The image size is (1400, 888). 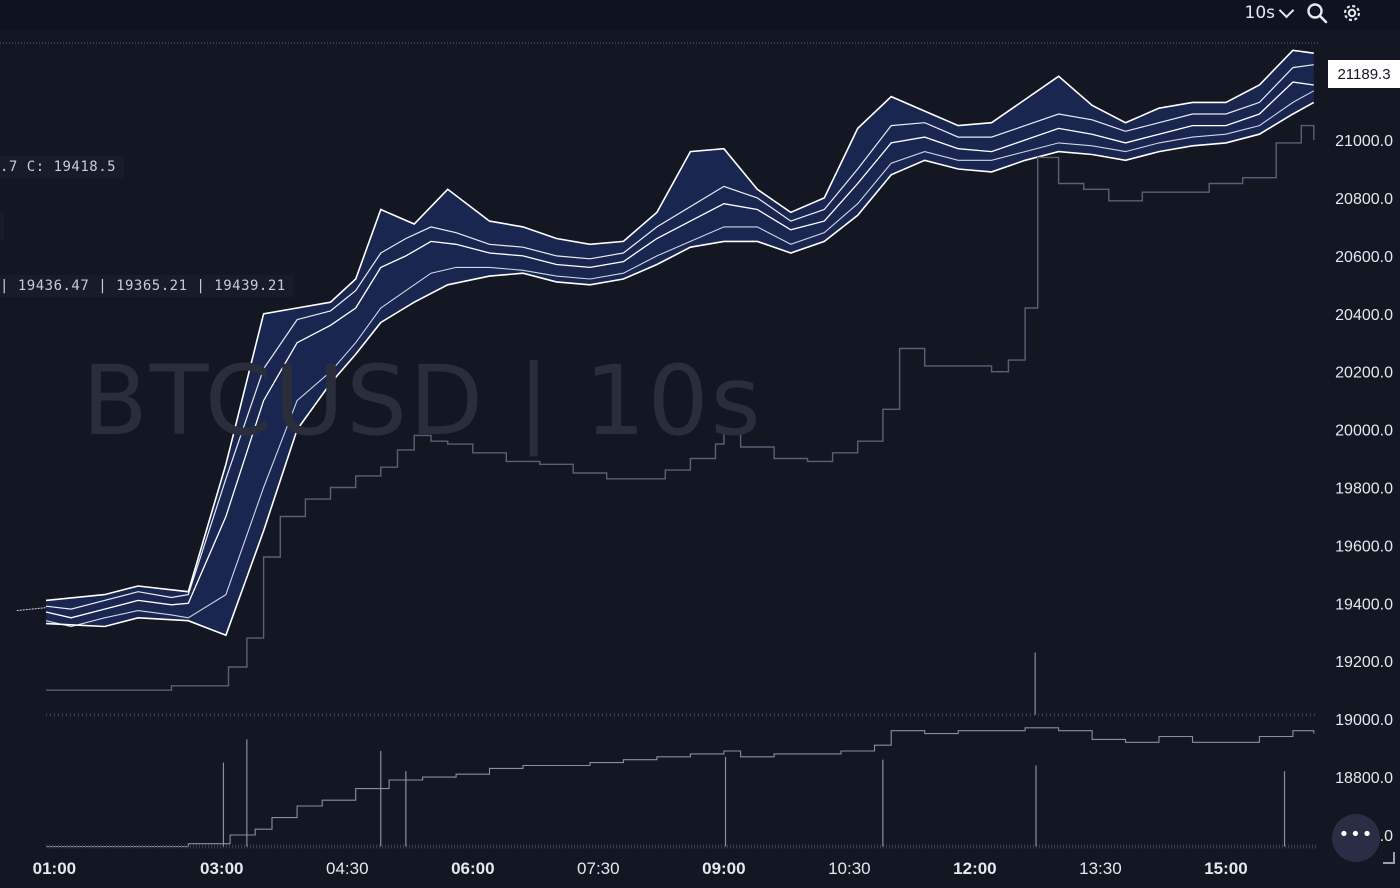 I want to click on top-toolbar, so click(x=700, y=15).